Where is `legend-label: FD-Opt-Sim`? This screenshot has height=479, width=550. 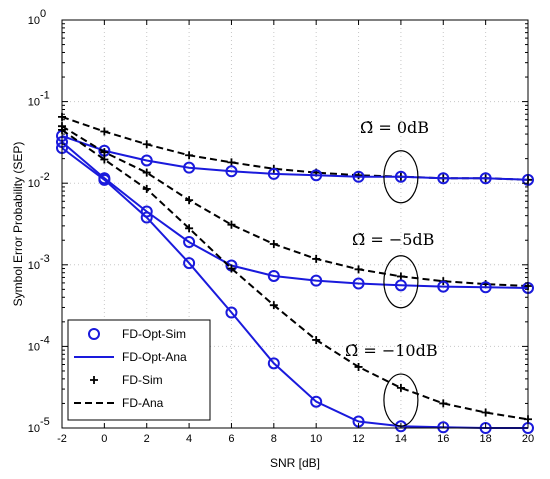 legend-label: FD-Opt-Sim is located at coordinates (154, 334).